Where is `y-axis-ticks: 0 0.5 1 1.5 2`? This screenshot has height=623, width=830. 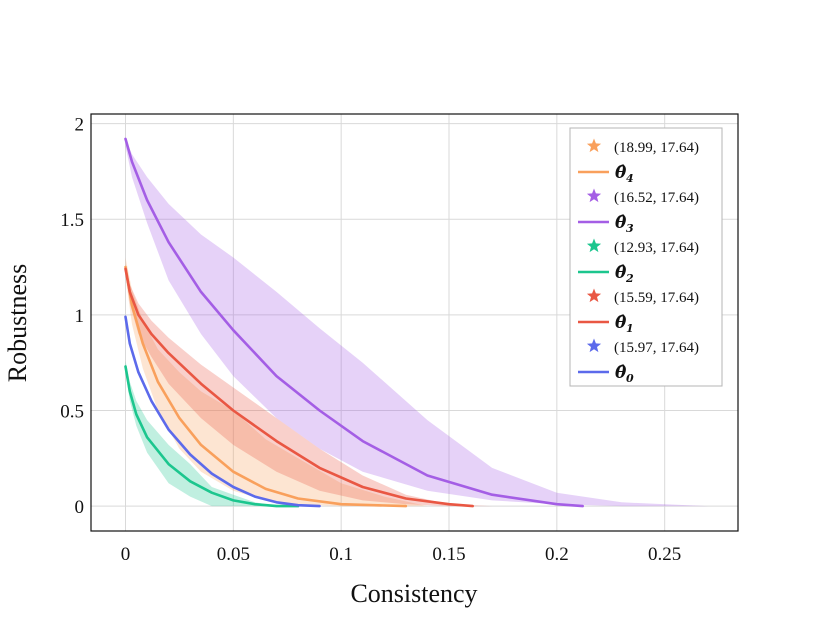
y-axis-ticks: 0 0.5 1 1.5 2 is located at coordinates (72, 317).